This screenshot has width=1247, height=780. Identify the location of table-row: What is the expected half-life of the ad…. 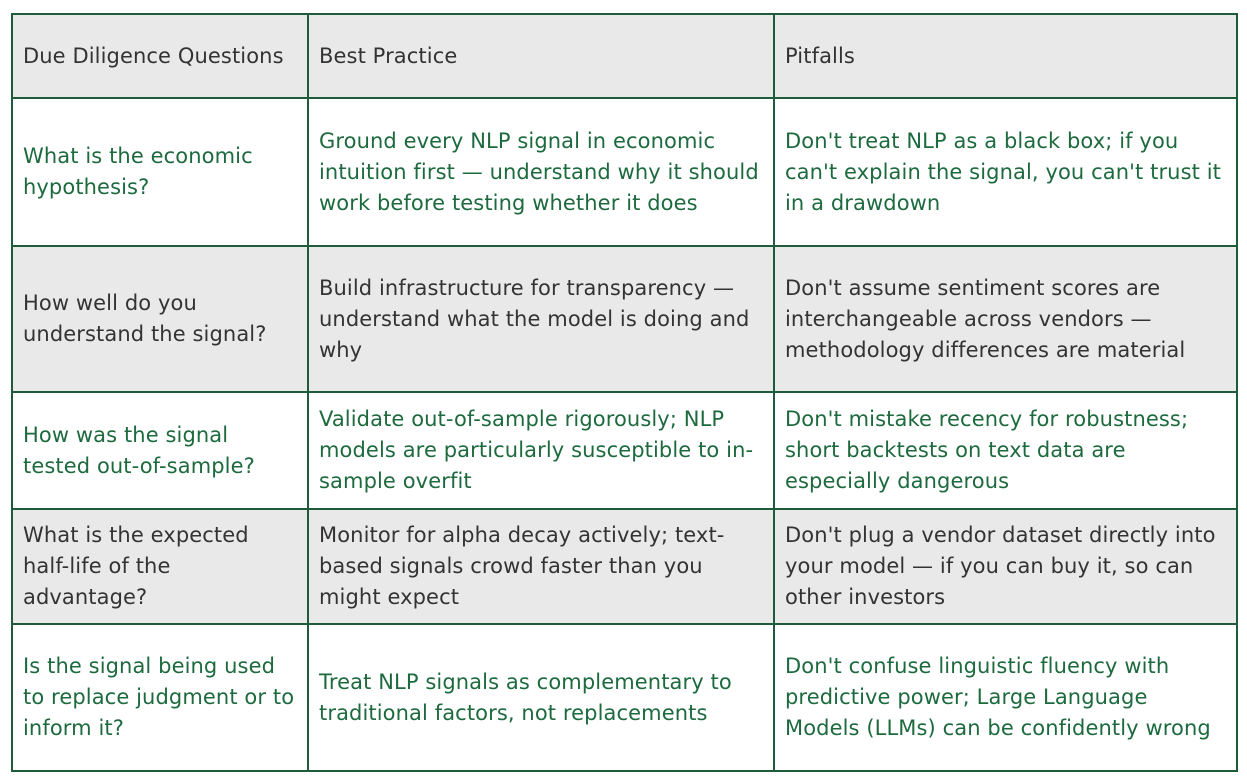
(624, 566).